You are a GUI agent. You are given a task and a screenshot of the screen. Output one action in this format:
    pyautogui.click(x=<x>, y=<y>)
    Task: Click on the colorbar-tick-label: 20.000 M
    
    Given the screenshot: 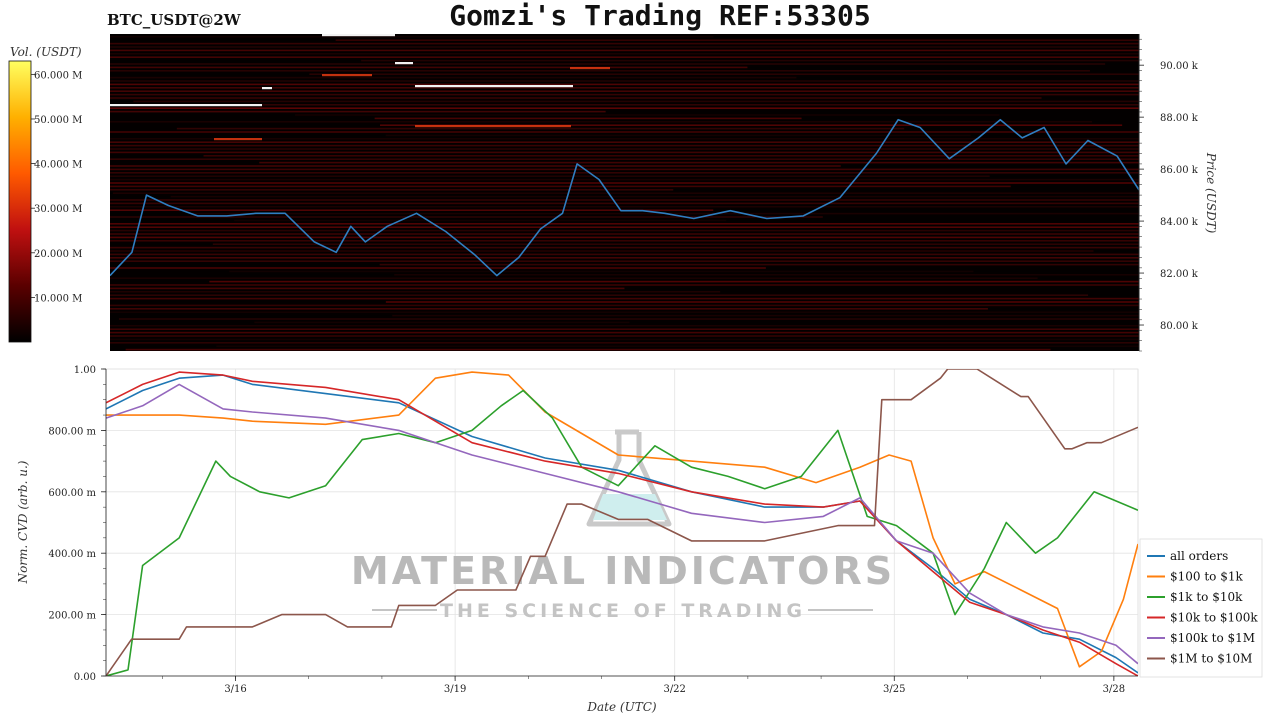 What is the action you would take?
    pyautogui.click(x=58, y=254)
    